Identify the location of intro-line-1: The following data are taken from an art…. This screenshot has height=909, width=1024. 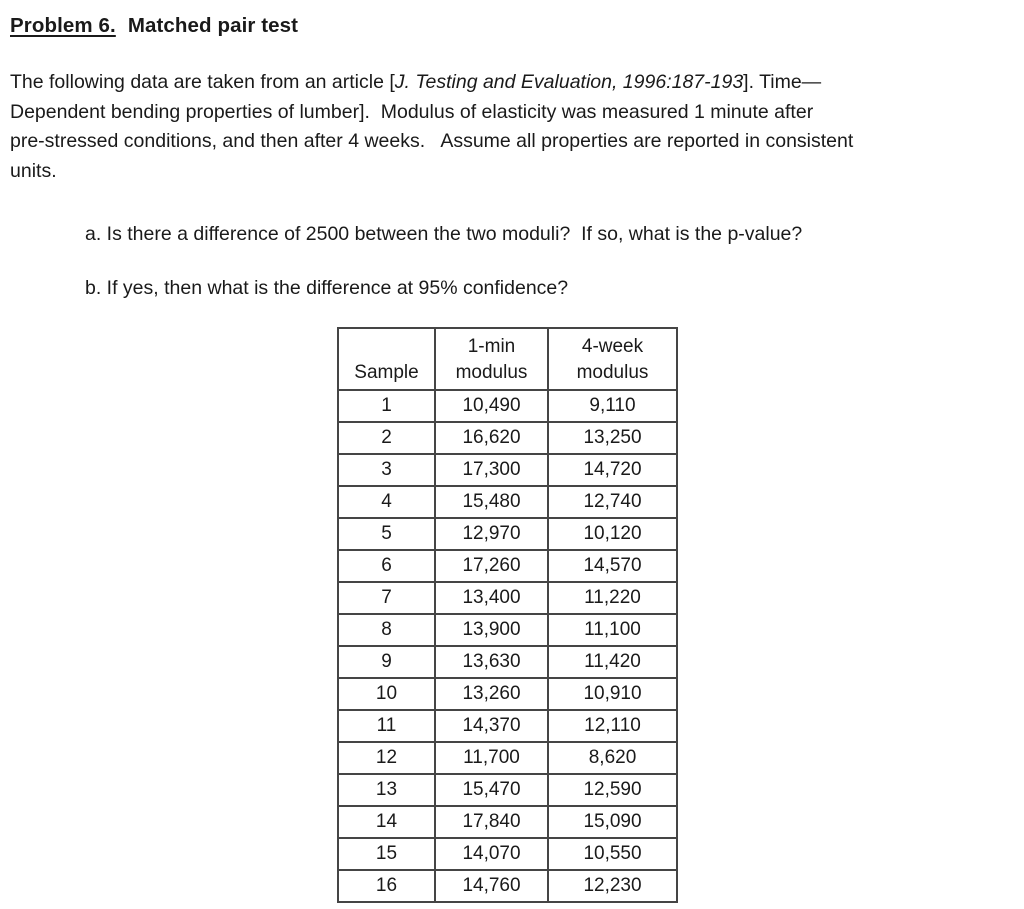
(512, 83).